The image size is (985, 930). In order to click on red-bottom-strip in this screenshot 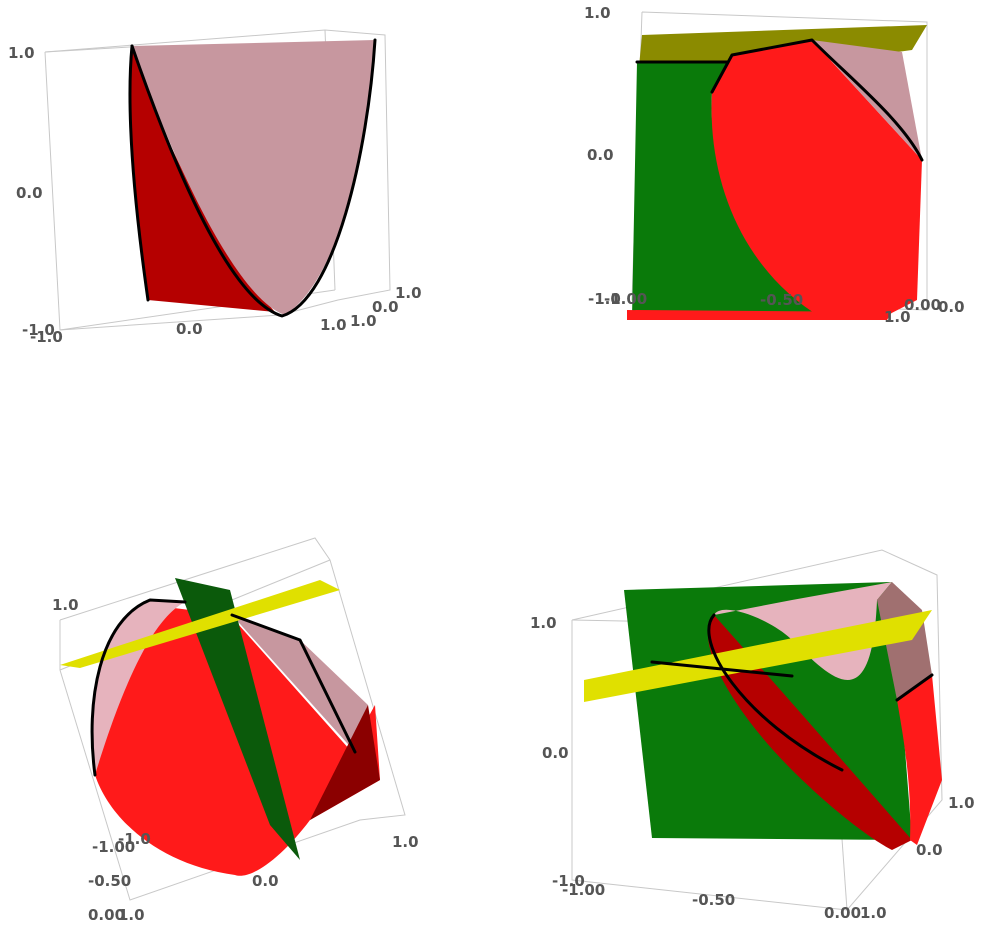, I will do `click(759, 315)`.